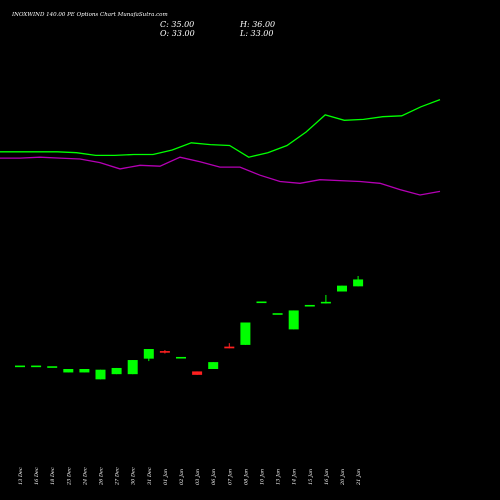 This screenshot has width=500, height=500. Describe the element at coordinates (214, 477) in the screenshot. I see `x-tick-label: 06 Jan` at that location.